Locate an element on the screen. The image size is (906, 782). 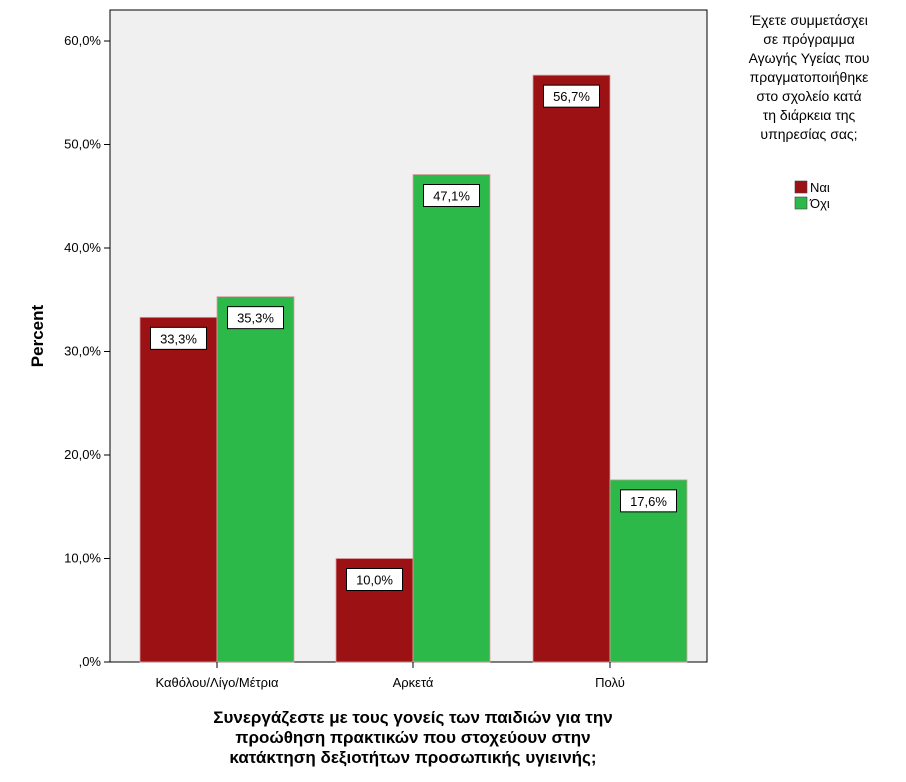
y-tick-label: 40,0% is located at coordinates (82, 247).